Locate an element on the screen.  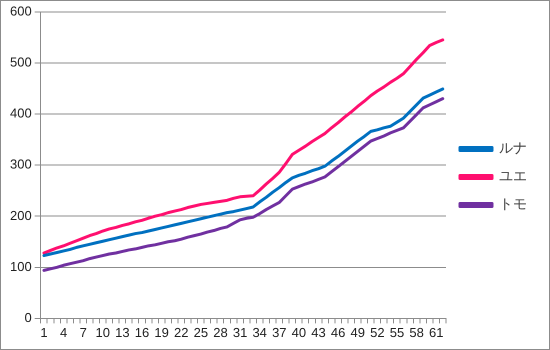
x-tick-label: 19 is located at coordinates (161, 332).